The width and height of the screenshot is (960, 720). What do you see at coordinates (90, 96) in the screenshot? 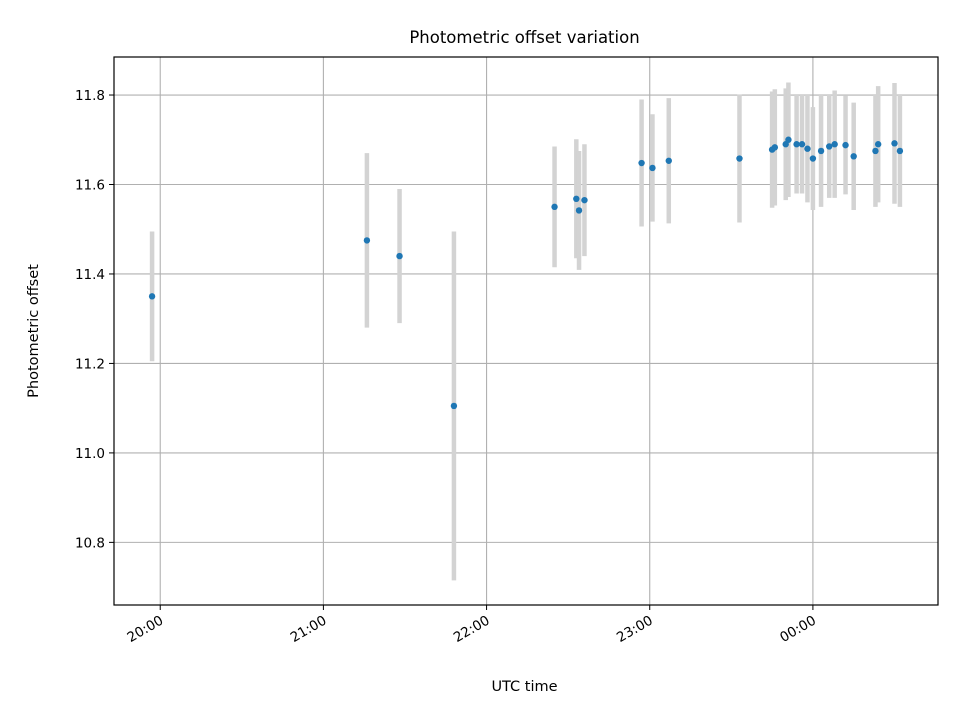
I see `y-tick-label: 11.8` at bounding box center [90, 96].